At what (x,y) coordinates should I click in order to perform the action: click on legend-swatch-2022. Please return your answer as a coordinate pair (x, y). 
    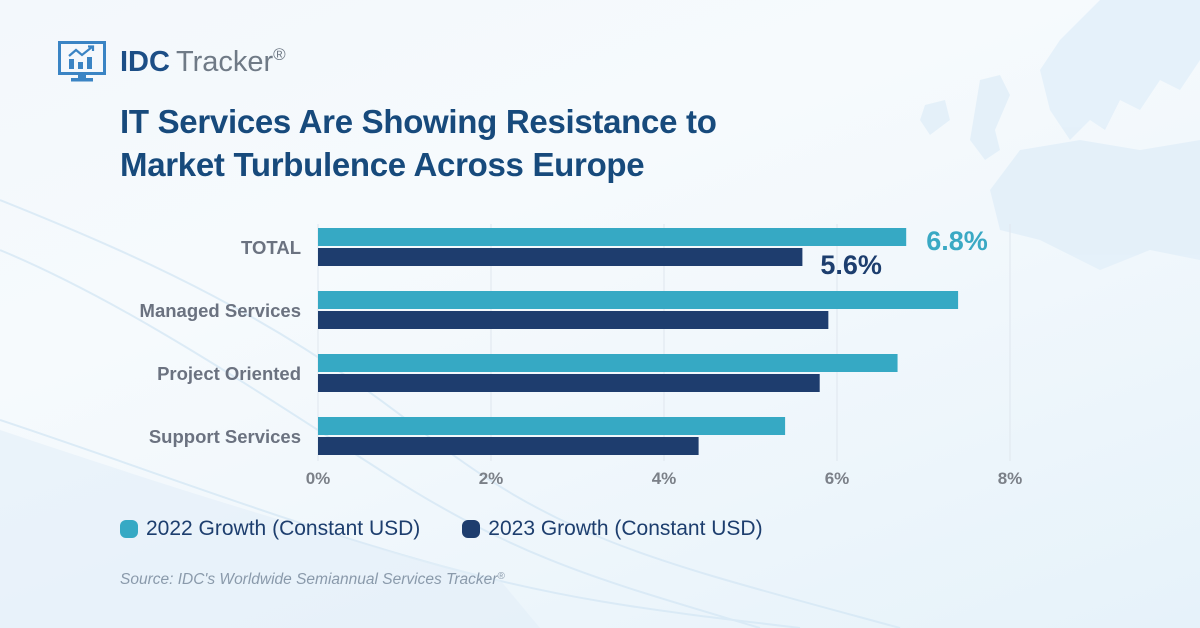
    Looking at the image, I should click on (129, 529).